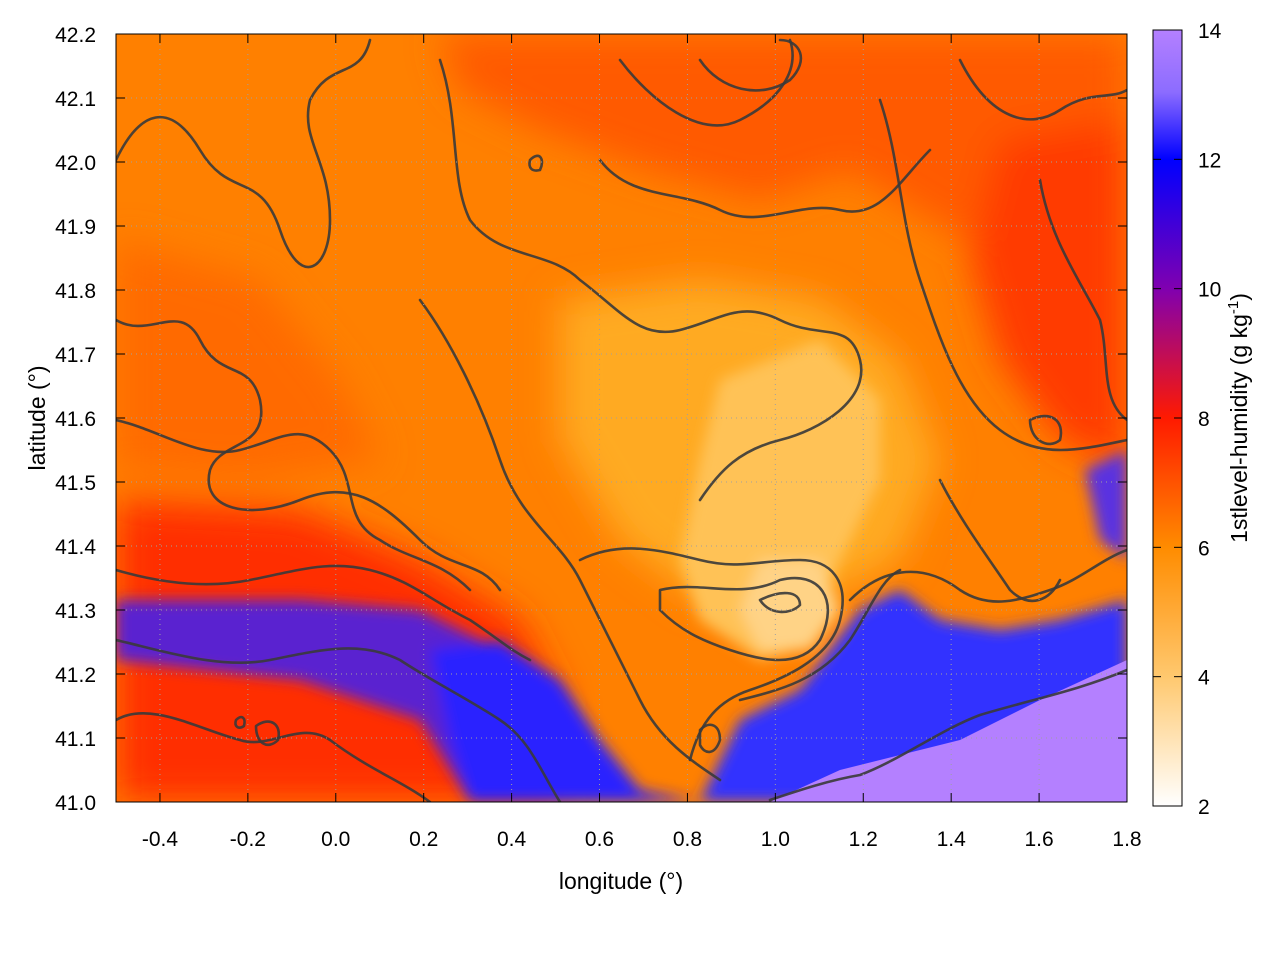  I want to click on colorbar-tick-label: 6, so click(1204, 548).